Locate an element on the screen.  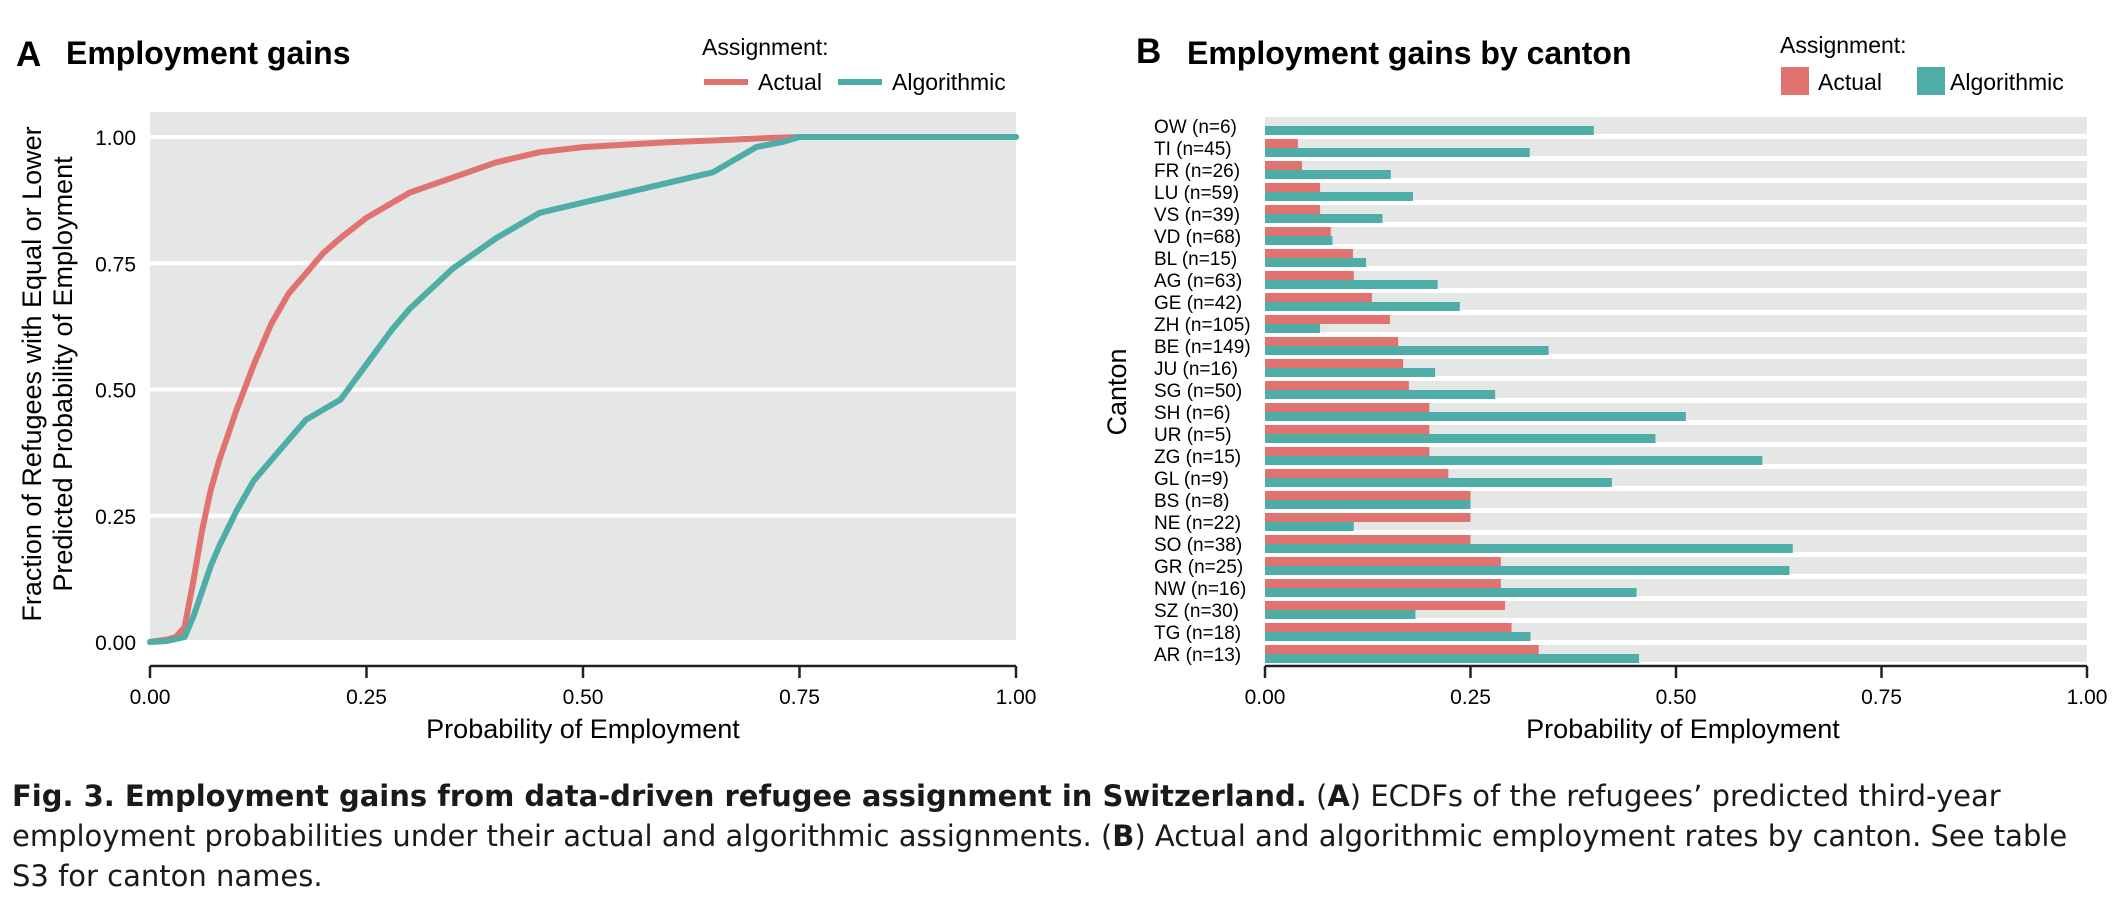
panel-b-category-label: TI (n=45) is located at coordinates (1193, 149).